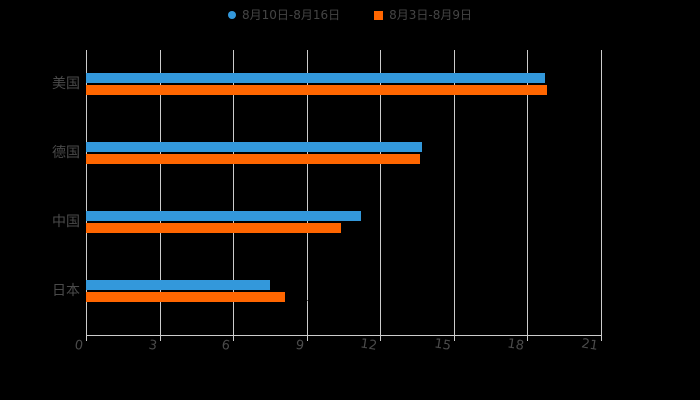  What do you see at coordinates (78, 345) in the screenshot?
I see `x-tick-label: 0` at bounding box center [78, 345].